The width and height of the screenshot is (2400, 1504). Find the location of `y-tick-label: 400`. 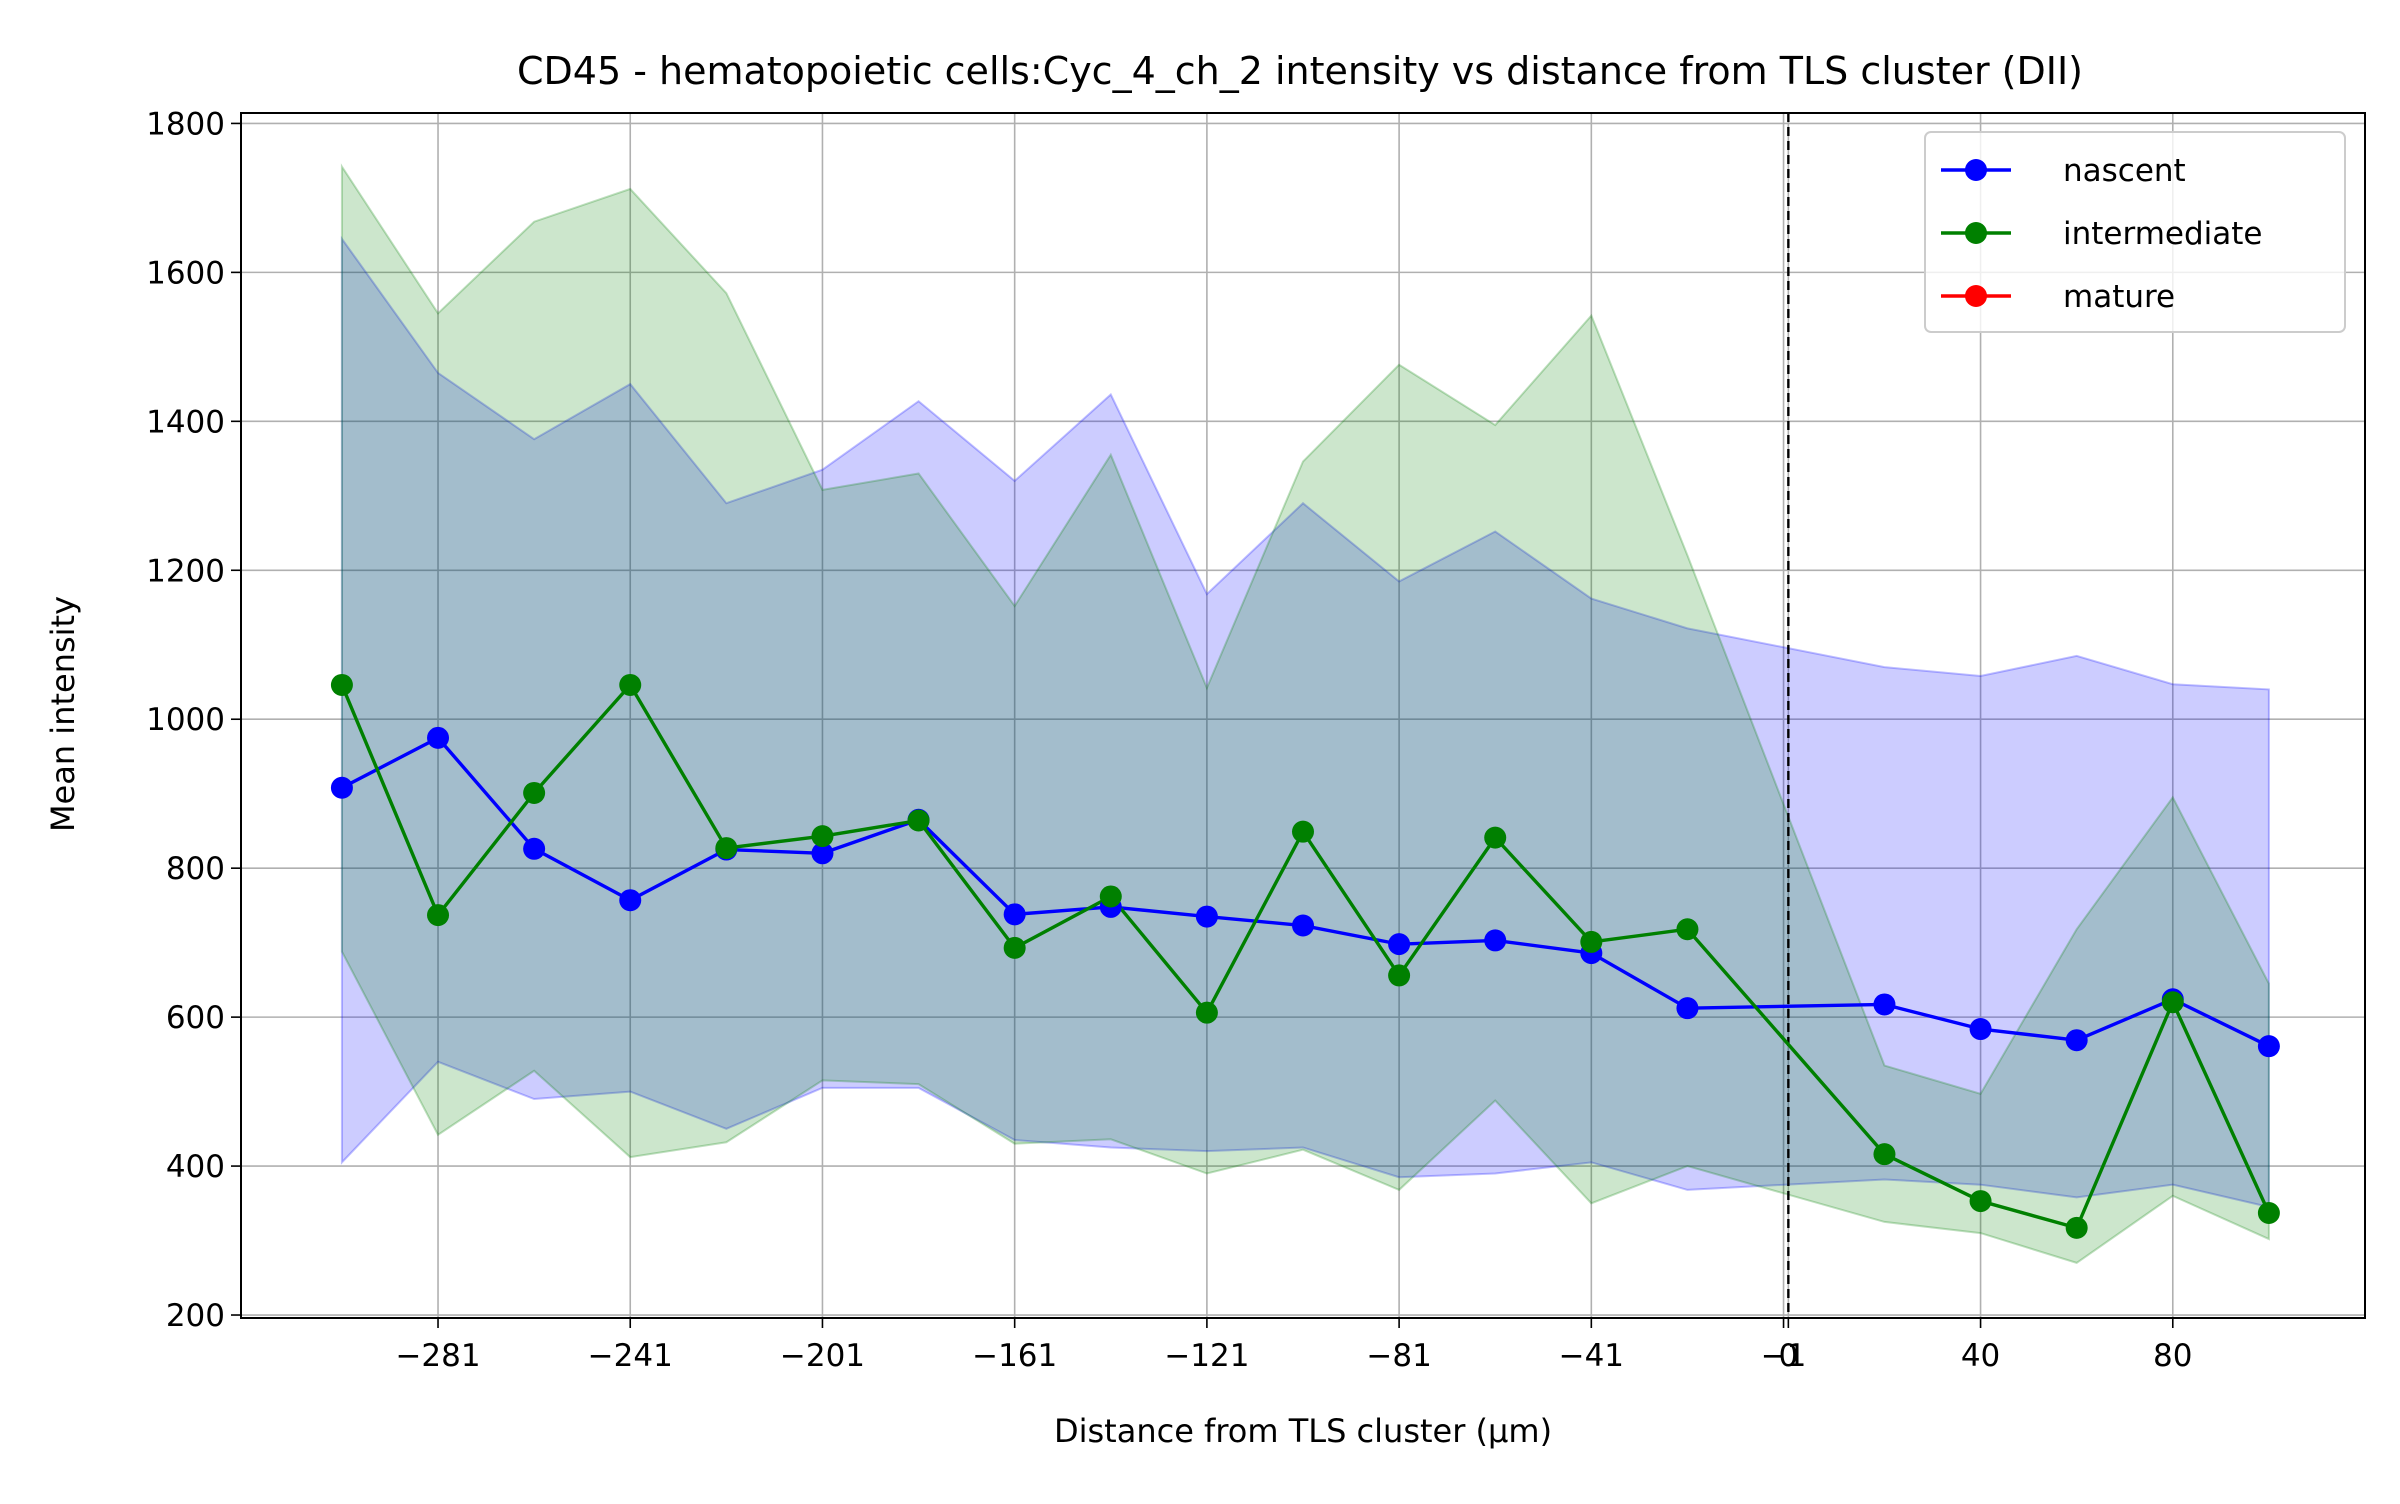

y-tick-label: 400 is located at coordinates (195, 1167).